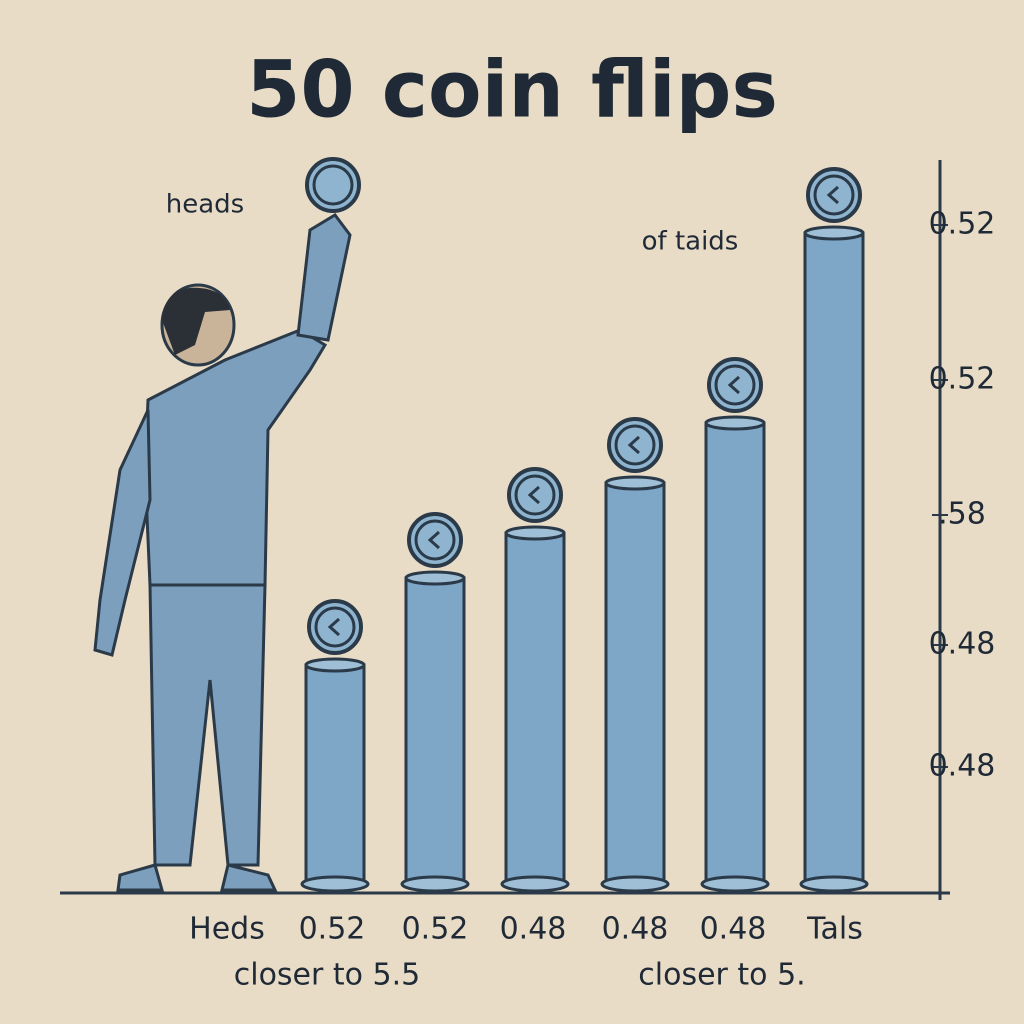 This screenshot has width=1024, height=1024. I want to click on caption: closer to 5.5, so click(327, 975).